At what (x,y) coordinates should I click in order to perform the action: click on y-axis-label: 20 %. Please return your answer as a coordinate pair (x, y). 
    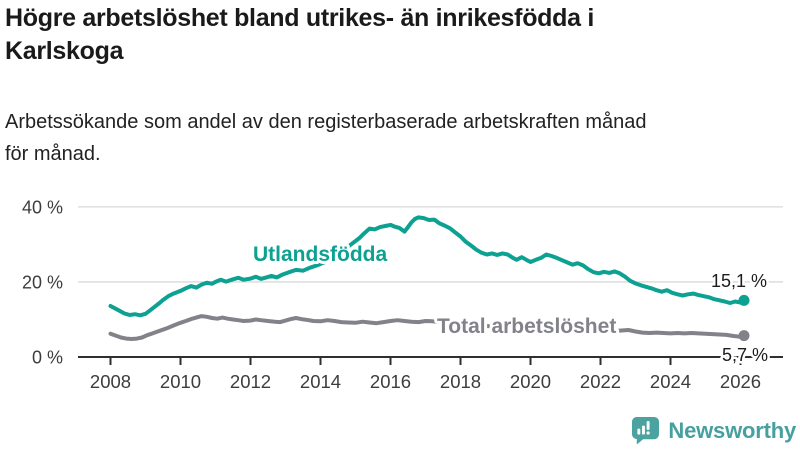
    Looking at the image, I should click on (42, 282).